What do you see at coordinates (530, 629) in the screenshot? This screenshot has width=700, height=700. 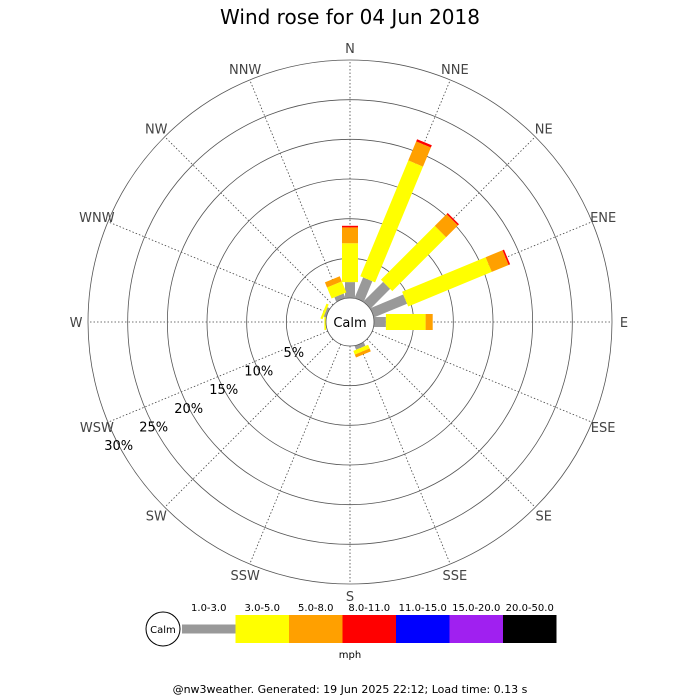 I see `legend-swatch-bin7` at bounding box center [530, 629].